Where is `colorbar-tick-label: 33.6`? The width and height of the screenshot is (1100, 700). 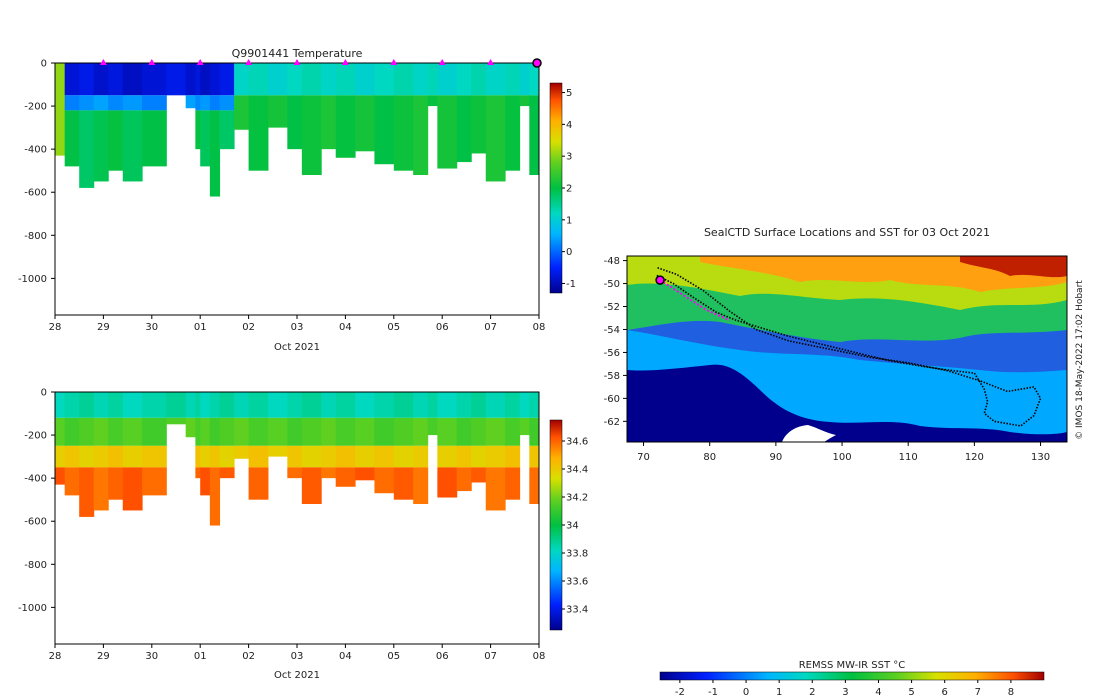 colorbar-tick-label: 33.6 is located at coordinates (577, 582).